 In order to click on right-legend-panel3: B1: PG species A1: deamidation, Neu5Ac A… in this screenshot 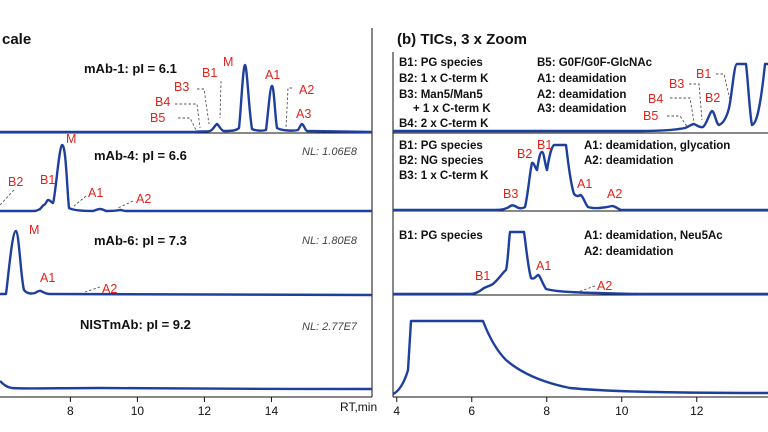, I will do `click(561, 244)`.